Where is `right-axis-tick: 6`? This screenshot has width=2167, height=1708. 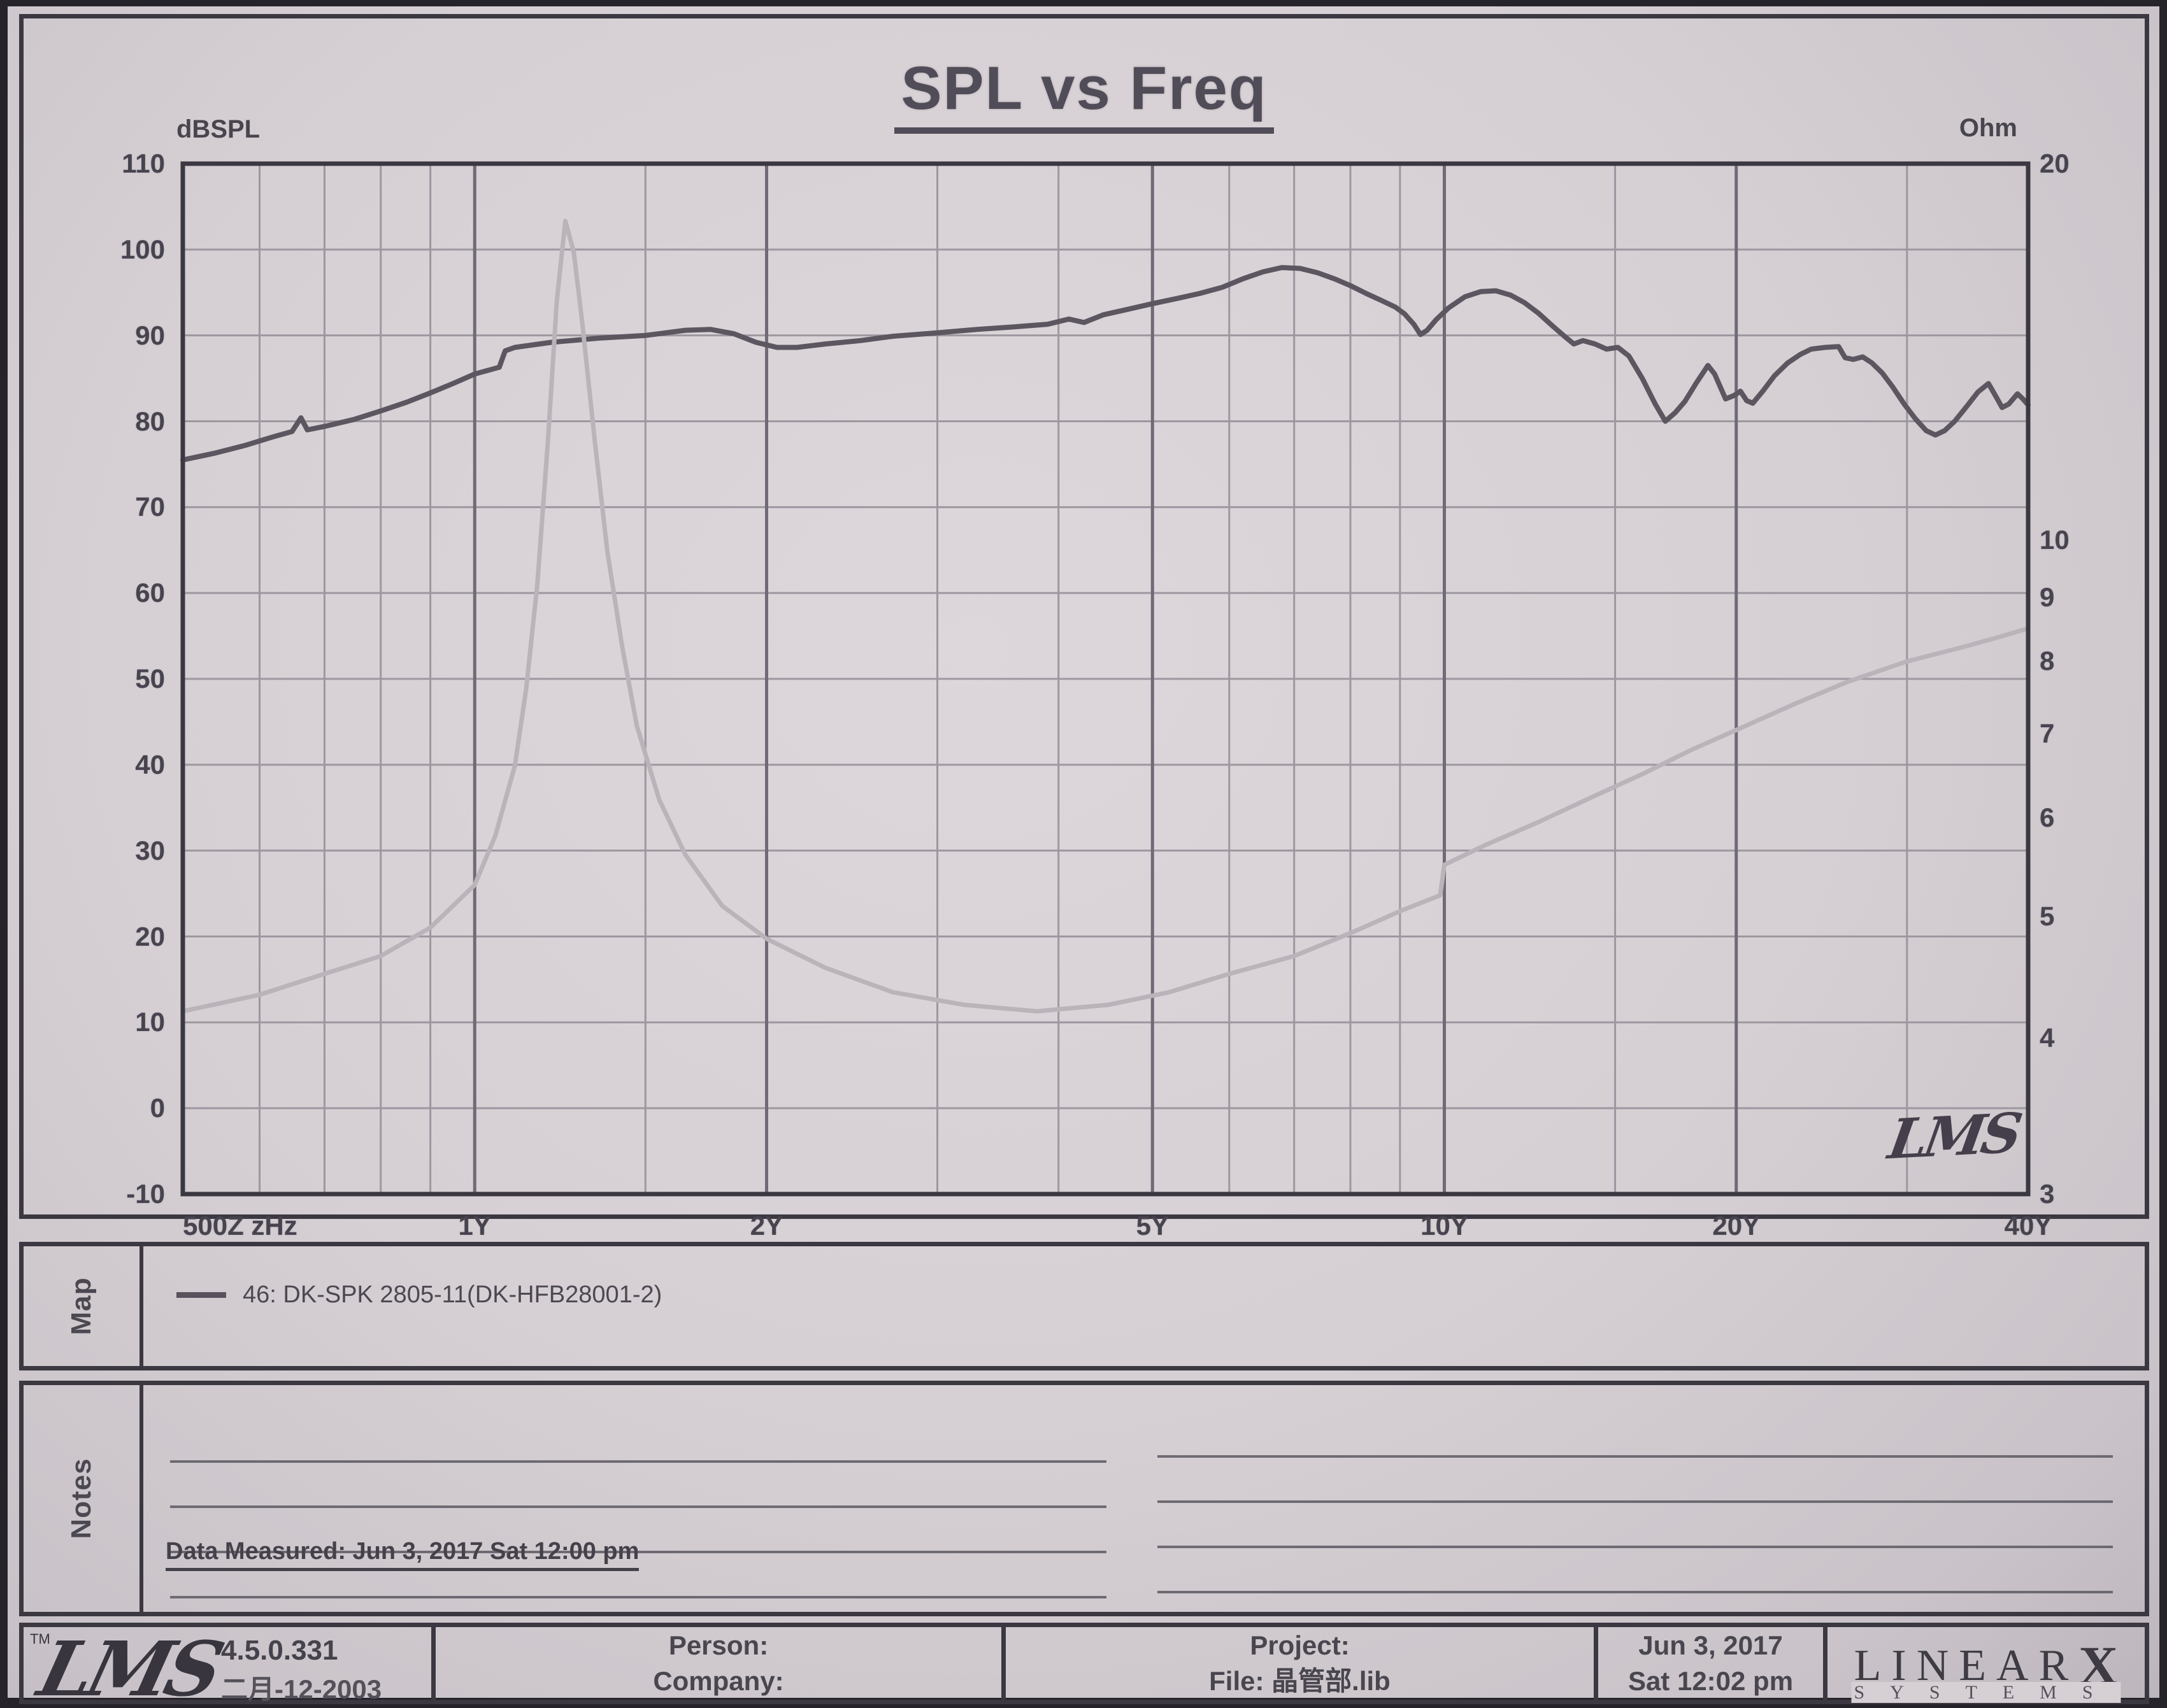
right-axis-tick: 6 is located at coordinates (2047, 817).